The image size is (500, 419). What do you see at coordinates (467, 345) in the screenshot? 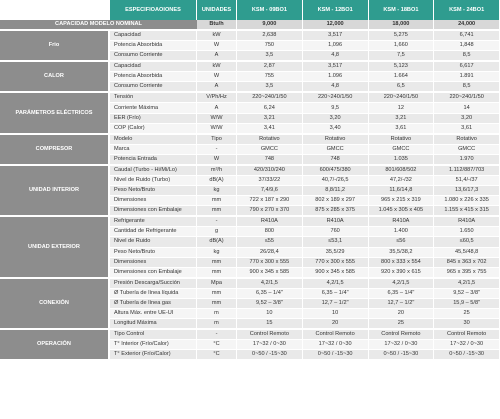
I see `value-cell: 17~32 / 0~30` at bounding box center [467, 345].